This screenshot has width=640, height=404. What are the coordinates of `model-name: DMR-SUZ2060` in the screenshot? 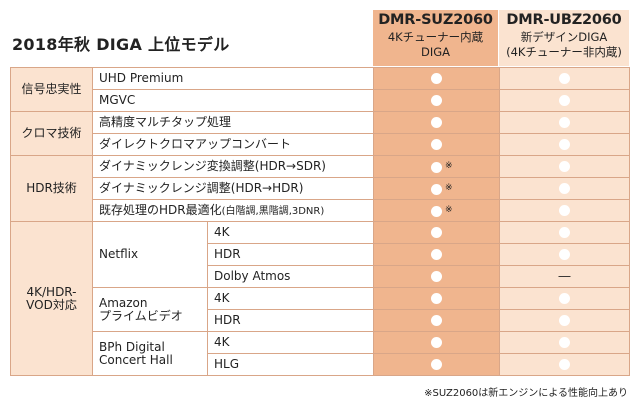 It's located at (435, 20).